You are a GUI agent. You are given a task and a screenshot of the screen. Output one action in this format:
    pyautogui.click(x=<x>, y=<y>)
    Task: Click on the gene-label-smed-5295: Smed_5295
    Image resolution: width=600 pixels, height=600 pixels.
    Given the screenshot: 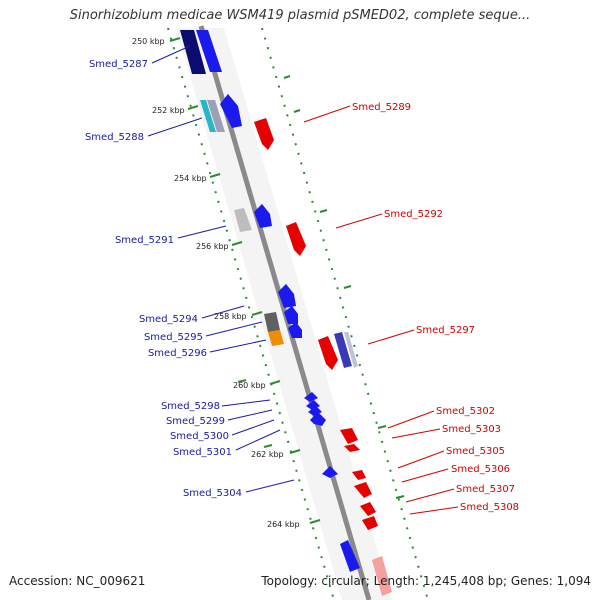 What is the action you would take?
    pyautogui.click(x=173, y=337)
    